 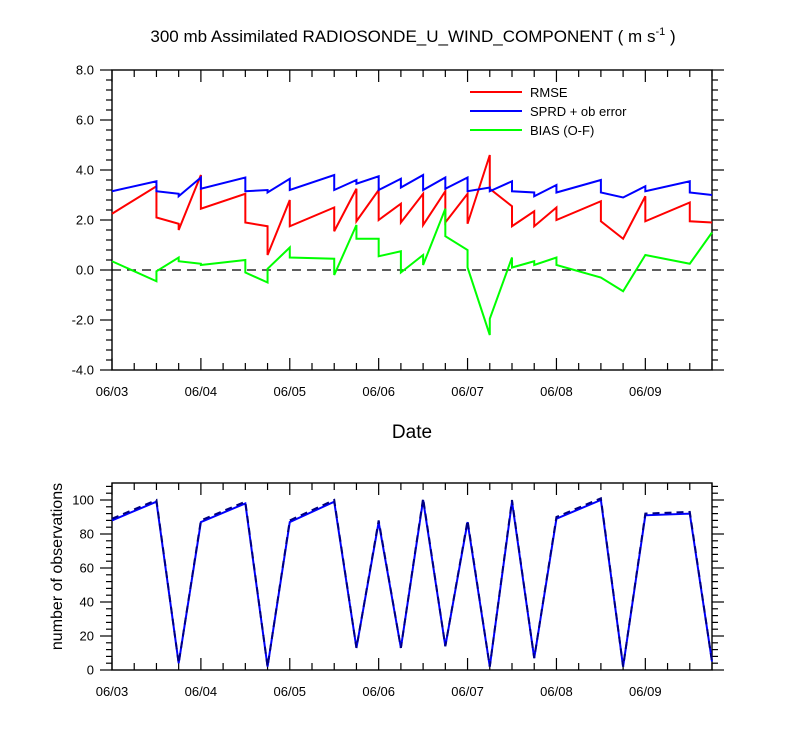 What do you see at coordinates (85, 120) in the screenshot?
I see `y-tick-label: 6.0` at bounding box center [85, 120].